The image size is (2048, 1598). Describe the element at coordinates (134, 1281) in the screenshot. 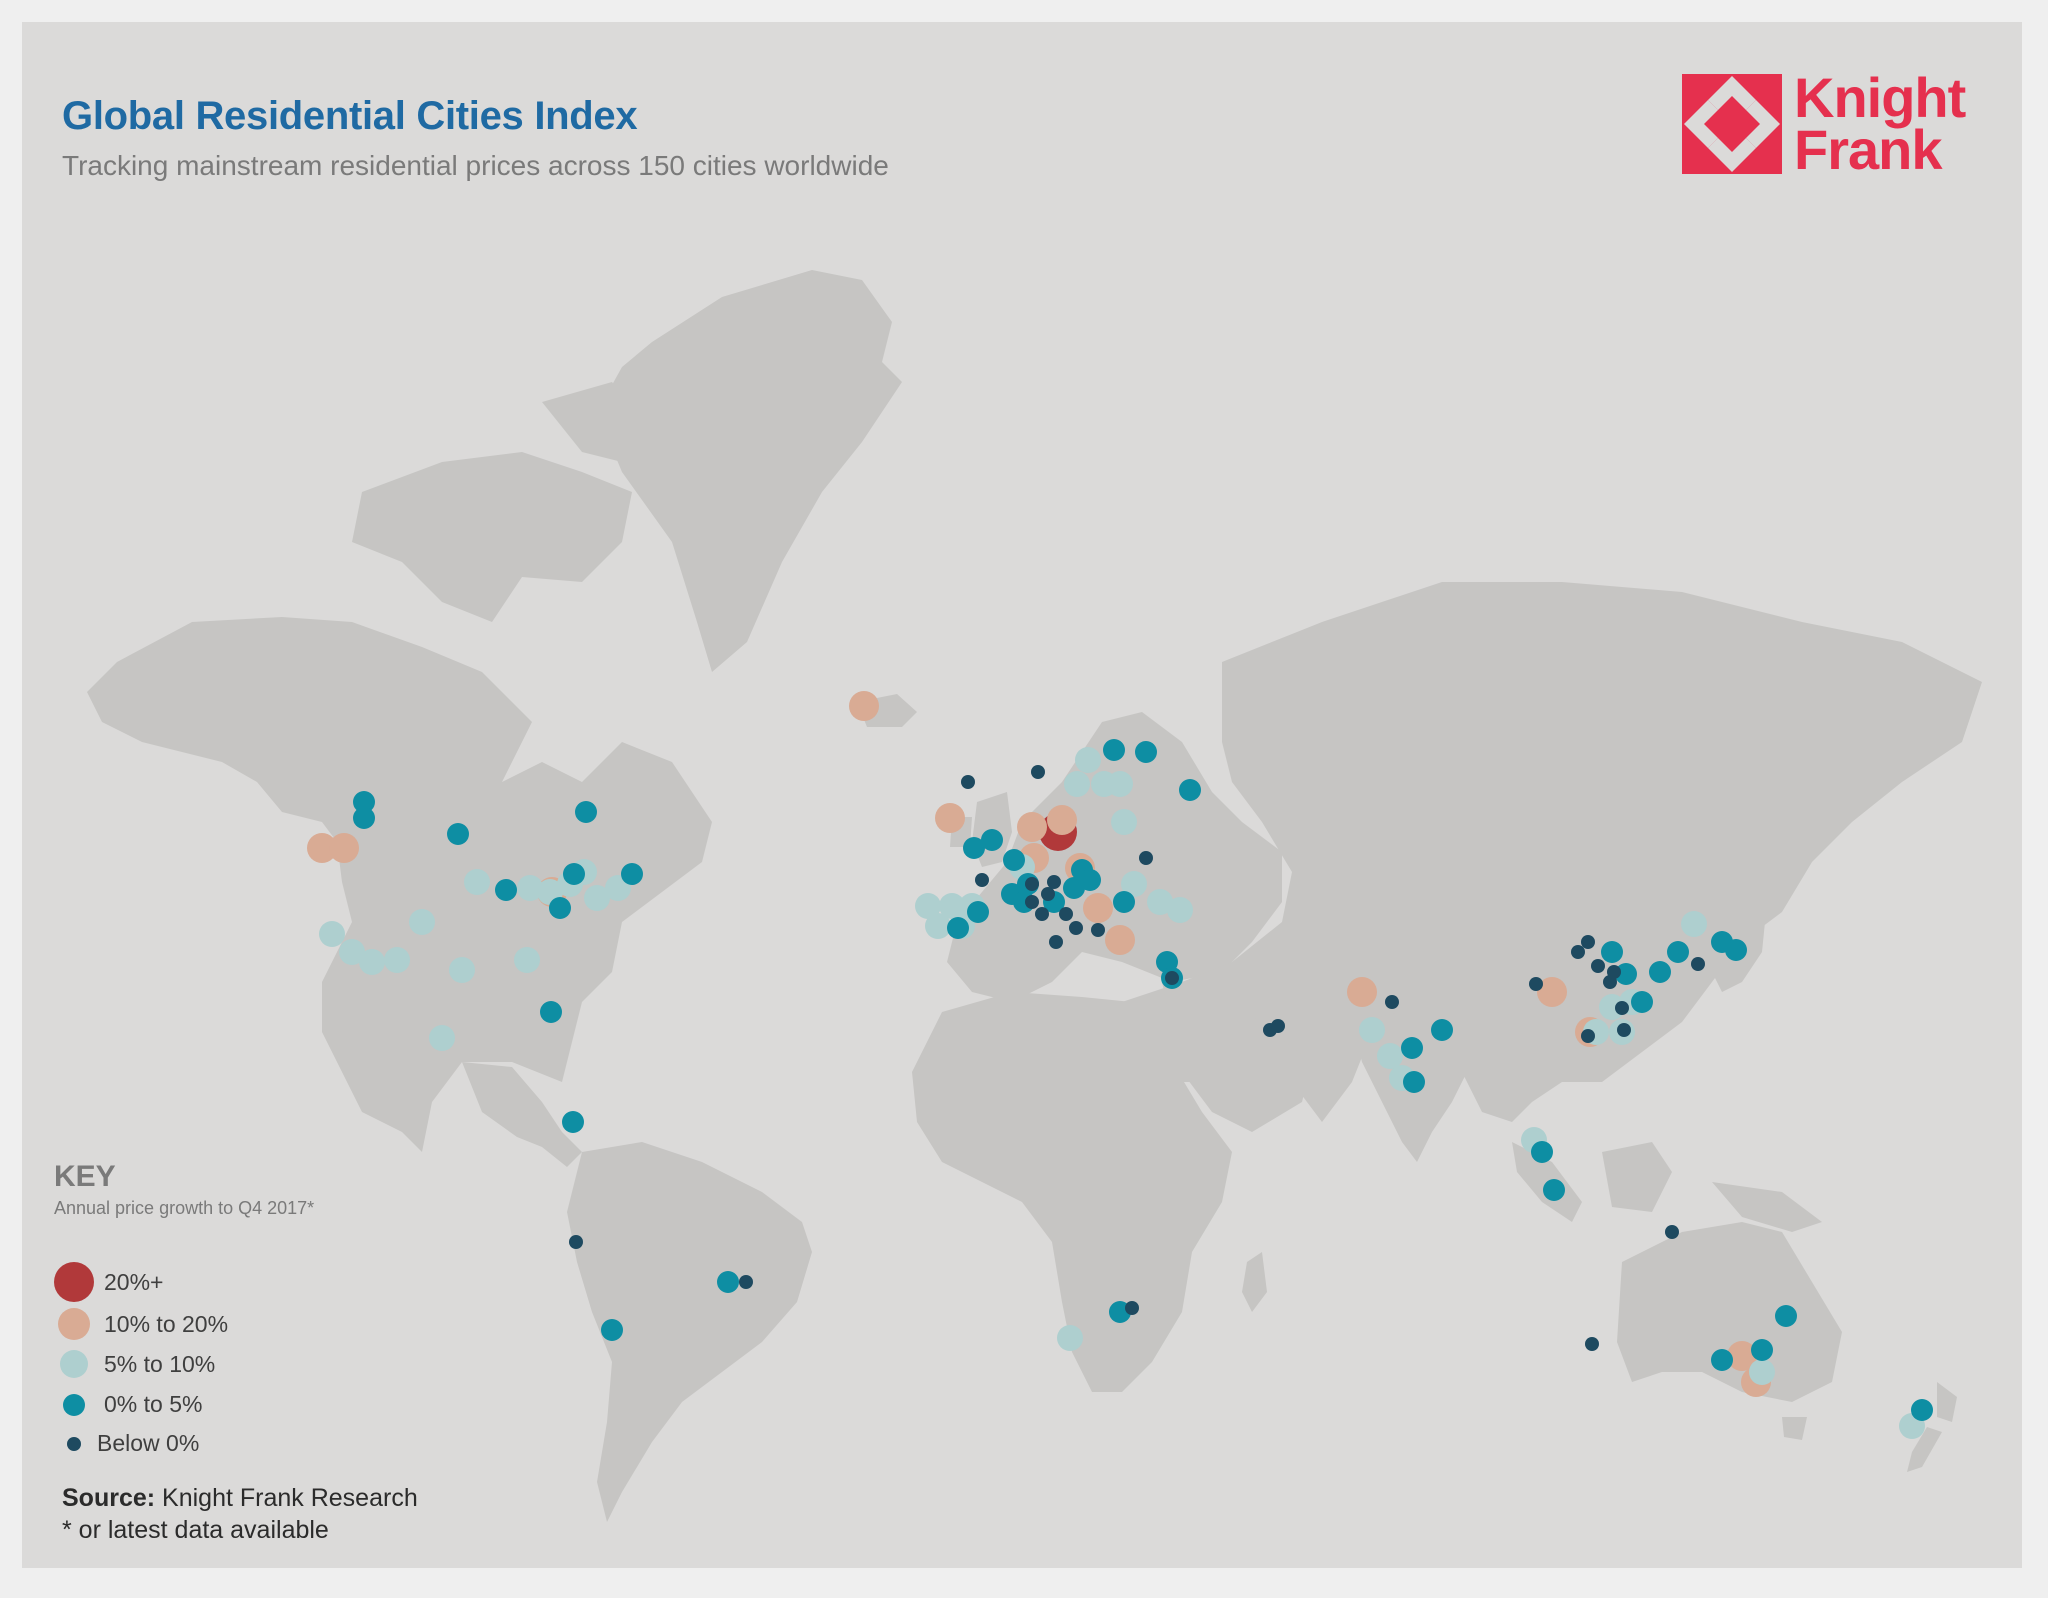

I see `key-label: 20%+` at that location.